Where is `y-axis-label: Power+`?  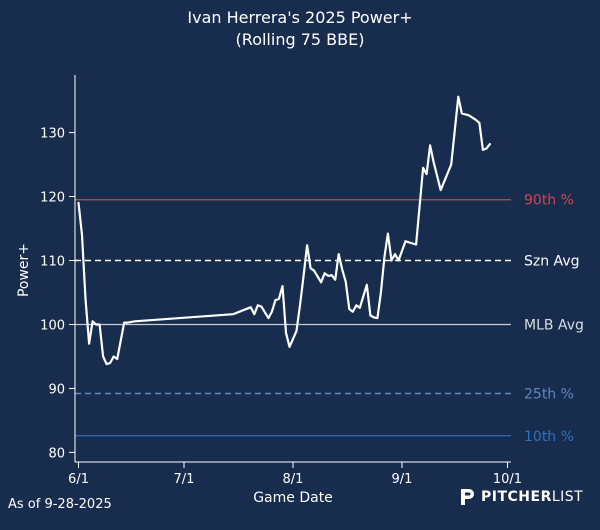
y-axis-label: Power+ is located at coordinates (24, 270).